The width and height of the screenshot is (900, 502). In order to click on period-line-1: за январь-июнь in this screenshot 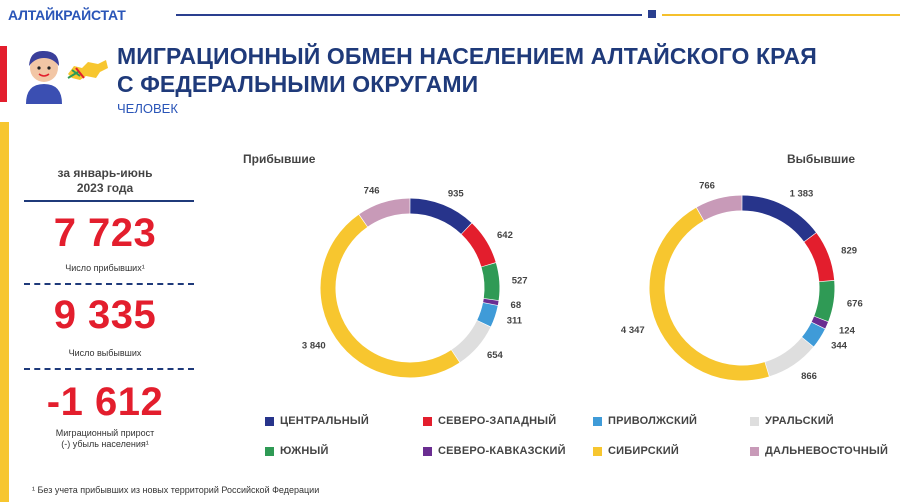, I will do `click(105, 173)`.